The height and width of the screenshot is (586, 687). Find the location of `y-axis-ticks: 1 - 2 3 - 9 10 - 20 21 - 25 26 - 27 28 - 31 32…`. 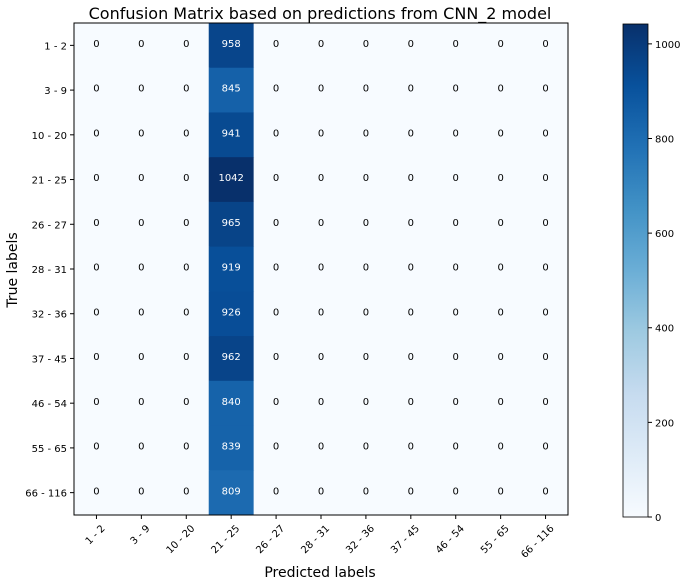

y-axis-ticks: 1 - 2 3 - 9 10 - 20 21 - 25 26 - 27 28 - 31 32… is located at coordinates (49, 270).